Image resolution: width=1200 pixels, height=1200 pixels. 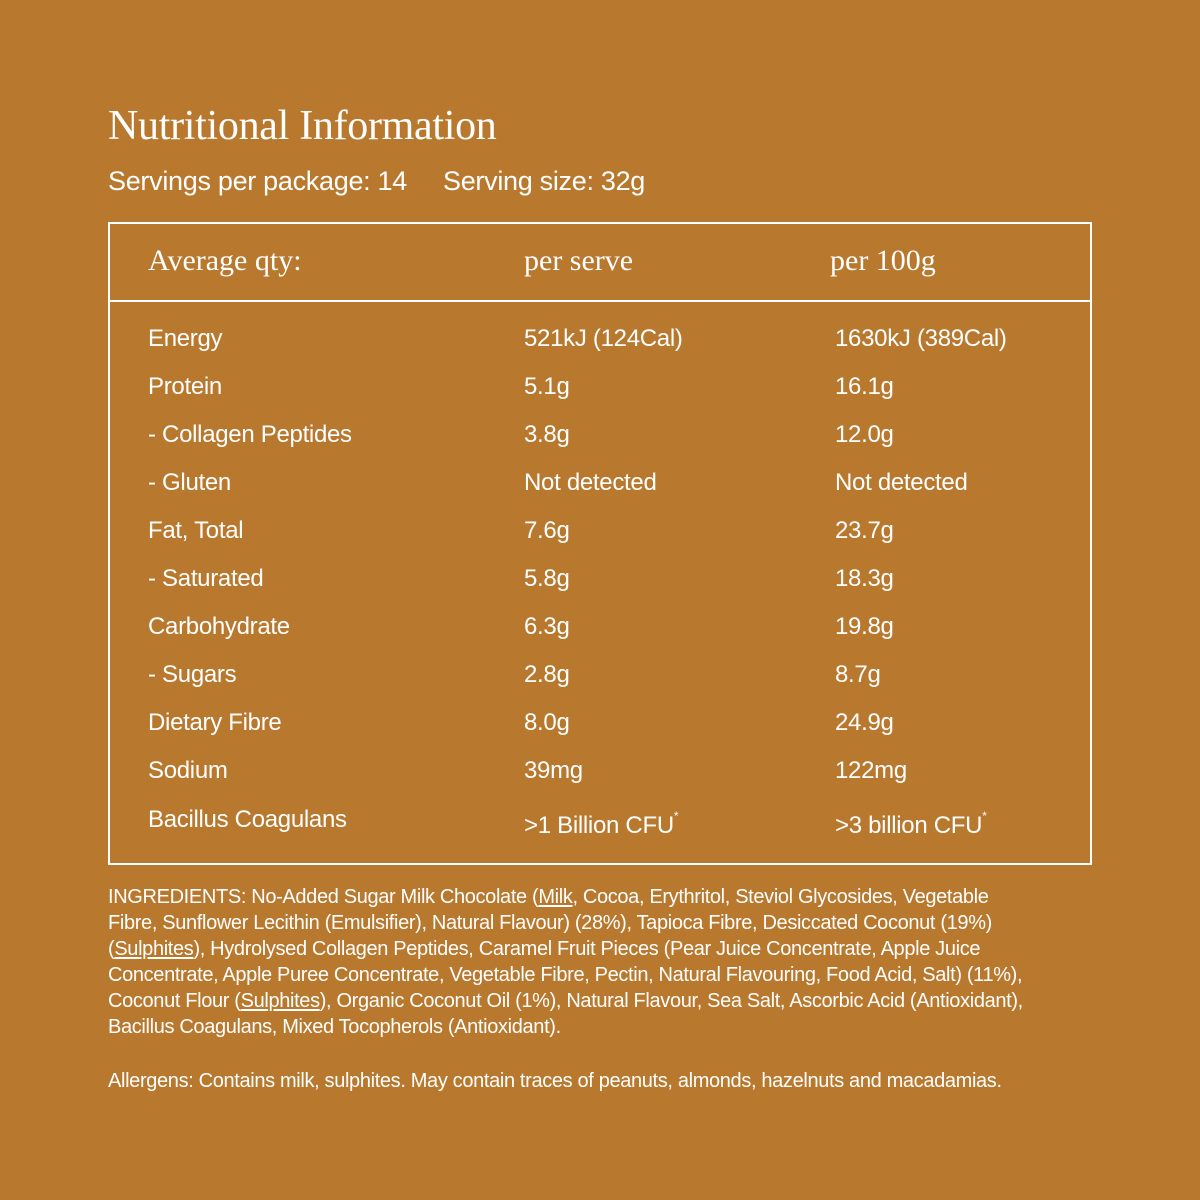 What do you see at coordinates (547, 386) in the screenshot?
I see `per-serve-value: 5.1g` at bounding box center [547, 386].